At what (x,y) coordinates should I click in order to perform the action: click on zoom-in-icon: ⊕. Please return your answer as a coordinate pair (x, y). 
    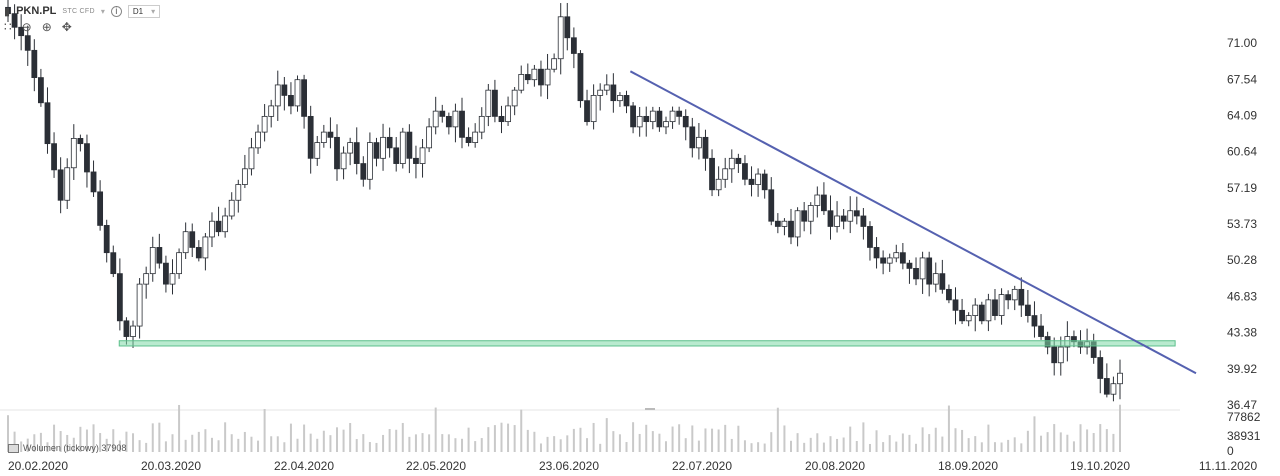
    Looking at the image, I should click on (46, 27).